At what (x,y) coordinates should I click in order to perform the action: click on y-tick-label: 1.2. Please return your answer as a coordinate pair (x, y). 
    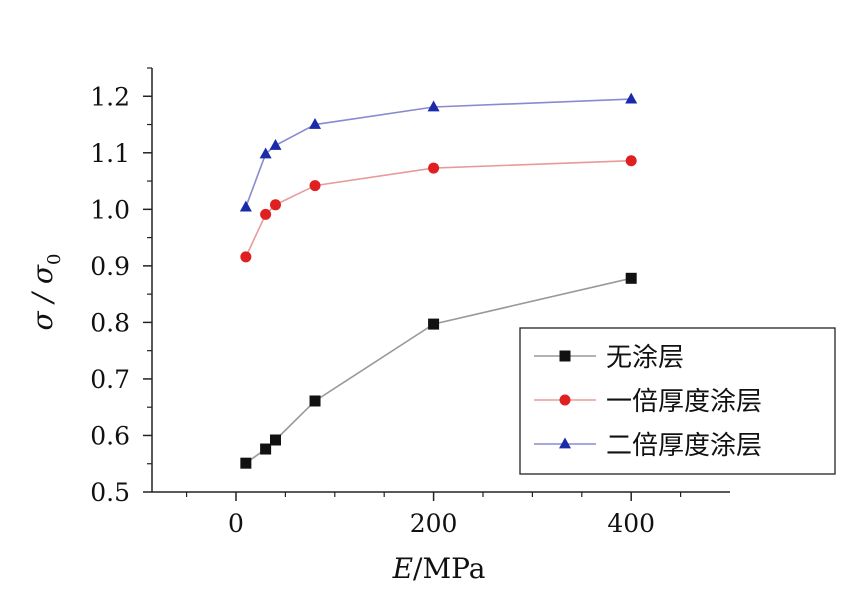
    Looking at the image, I should click on (110, 96).